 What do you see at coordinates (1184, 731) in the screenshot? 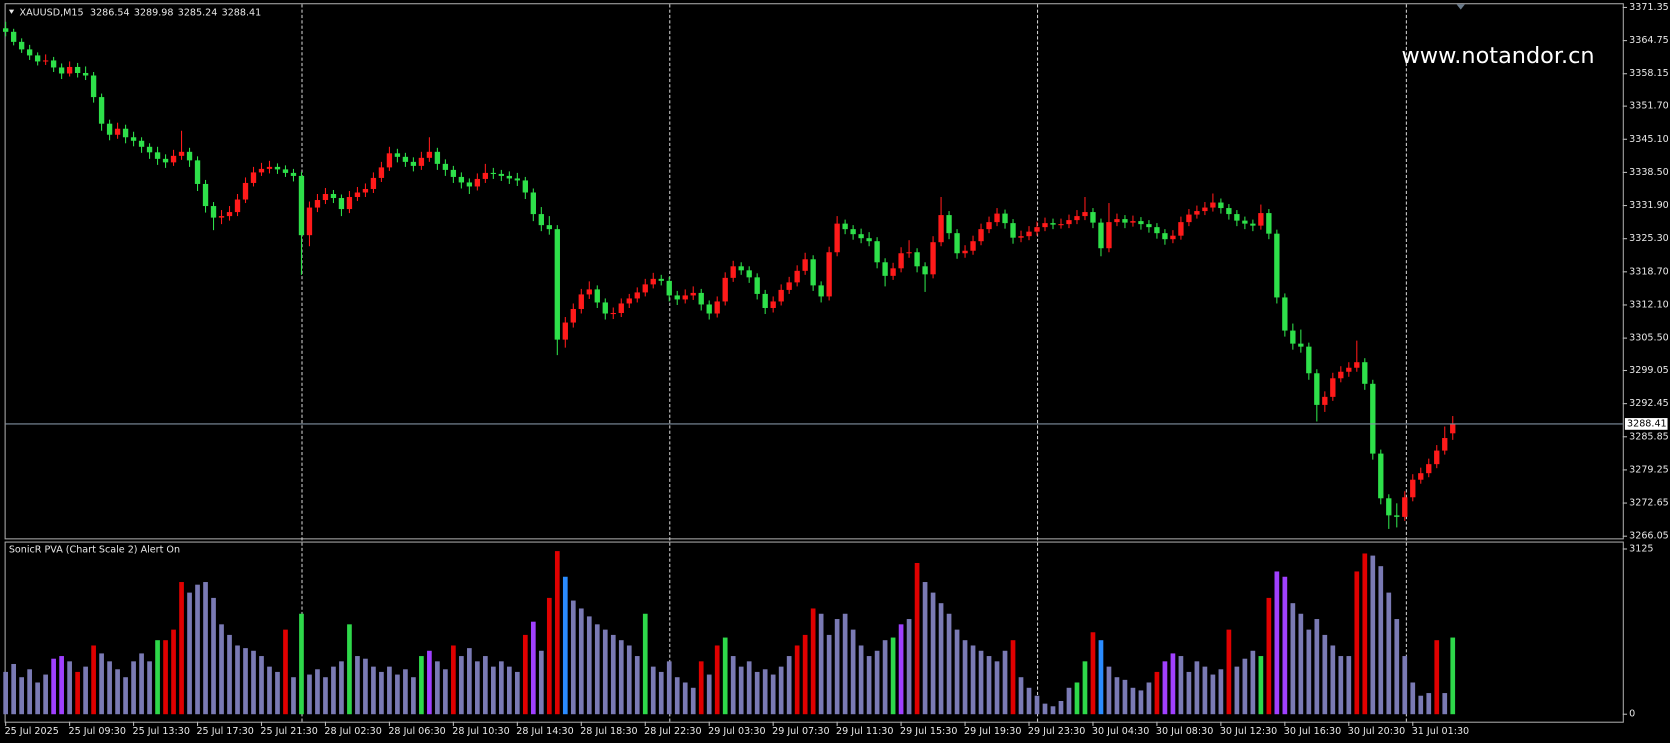
I see `x-tick-label: 30 Jul 08:30` at bounding box center [1184, 731].